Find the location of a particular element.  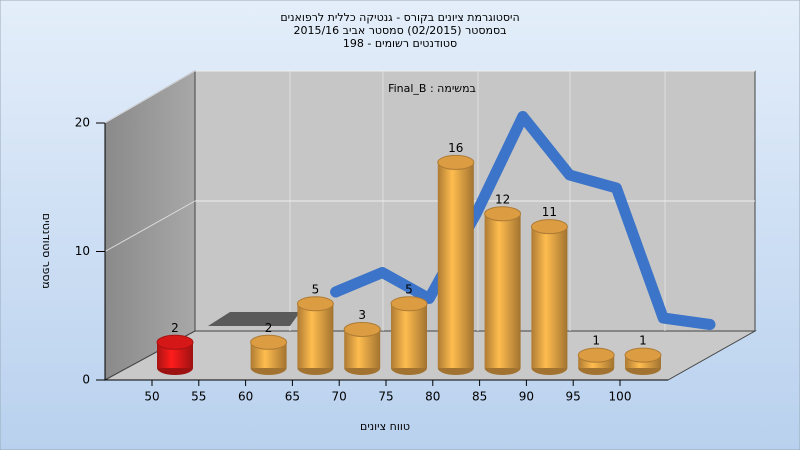

x-tick-label: 95 is located at coordinates (573, 397).